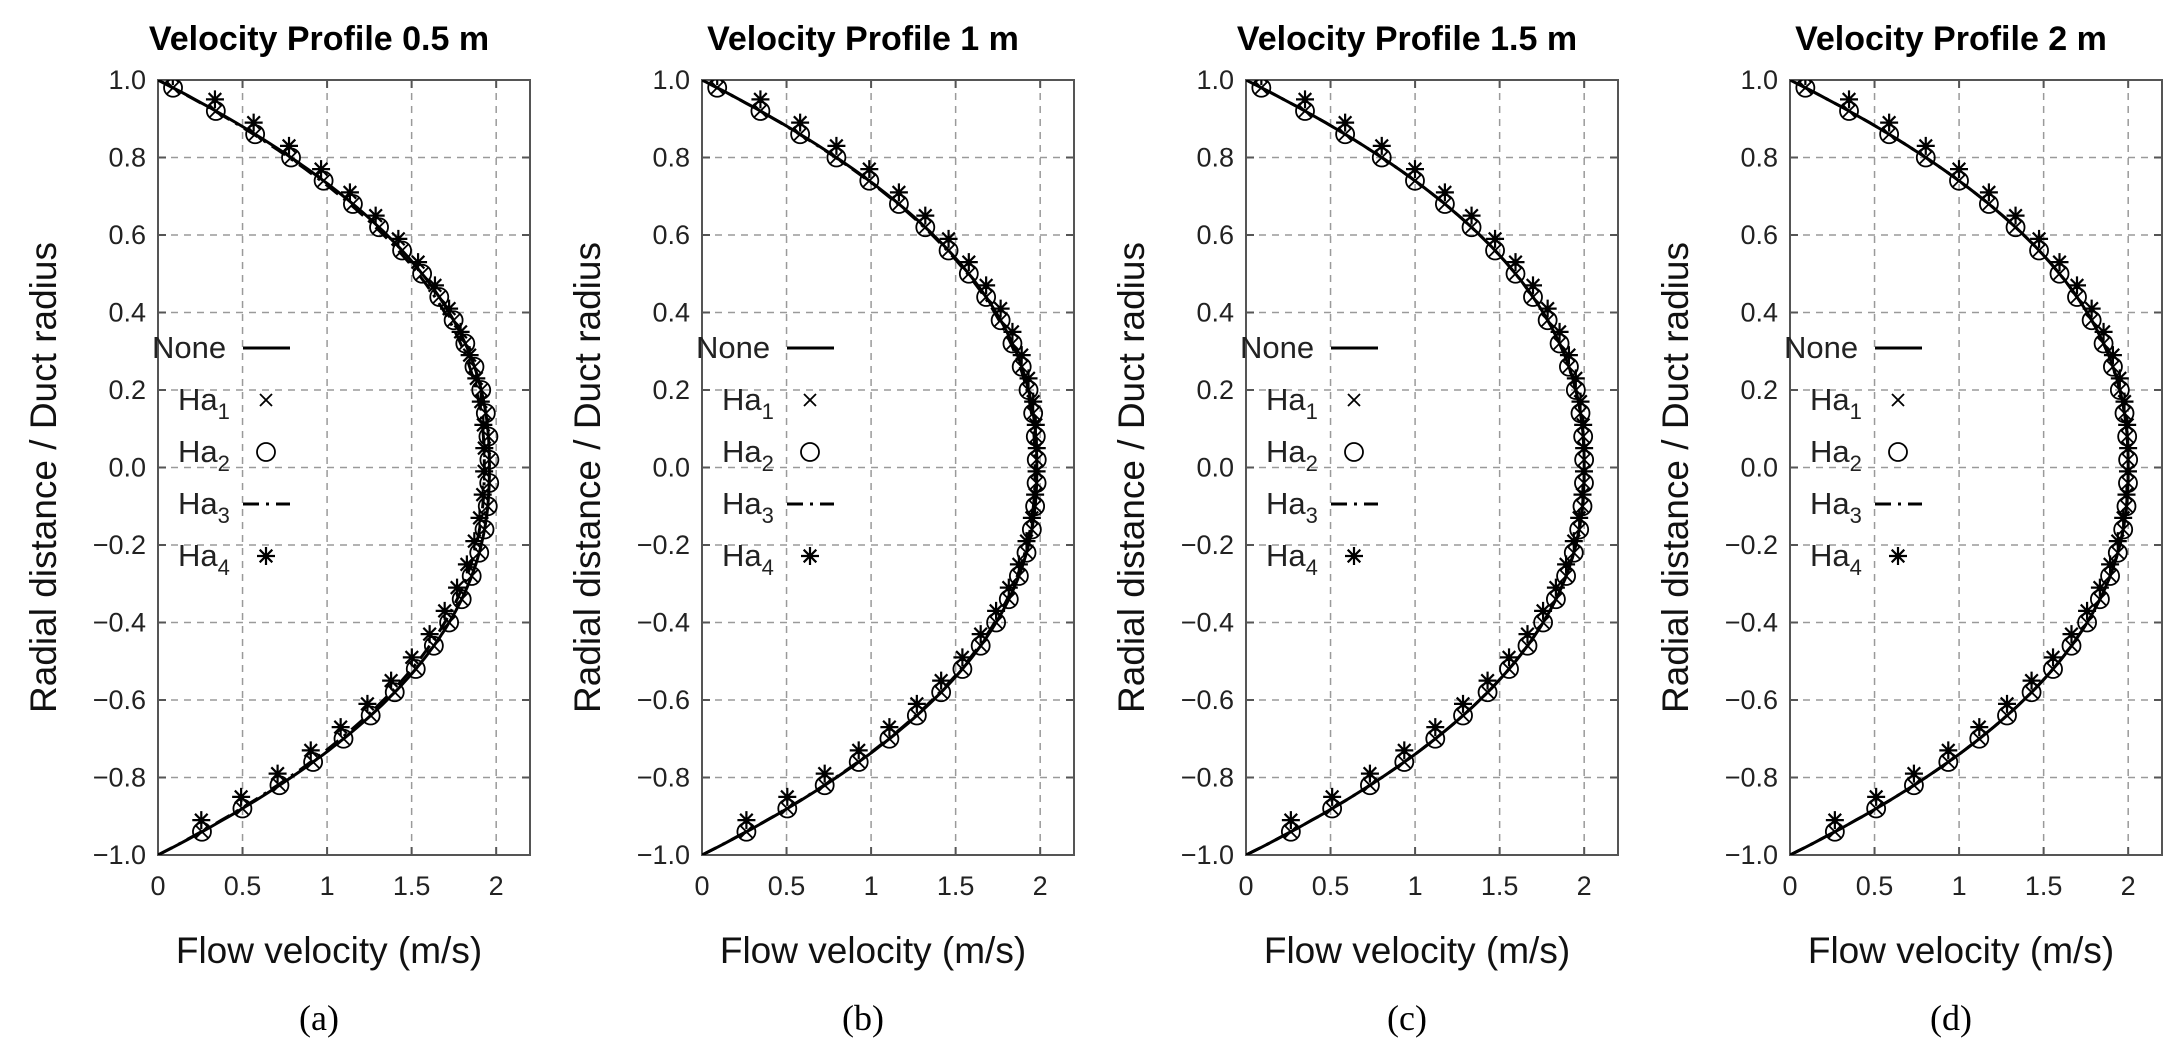 The width and height of the screenshot is (2177, 1060). I want to click on y-tick-label: −0.8, so click(119, 778).